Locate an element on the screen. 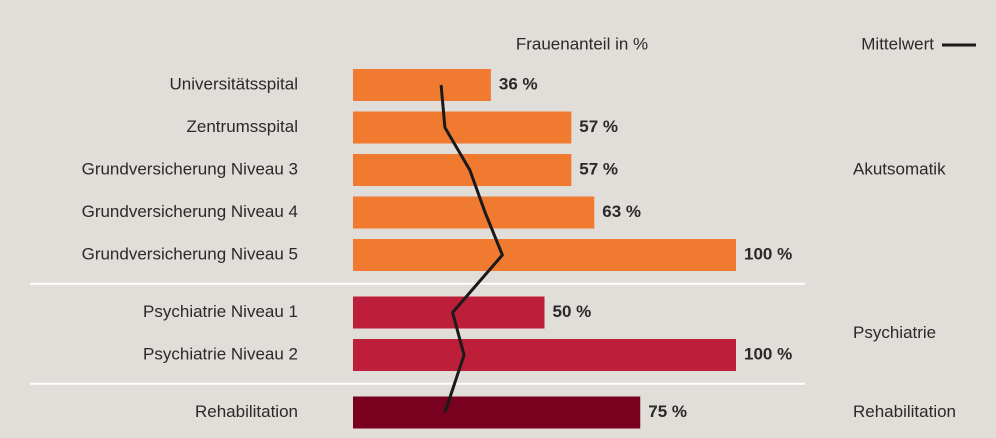 Image resolution: width=996 pixels, height=438 pixels. mean-line is located at coordinates (471, 248).